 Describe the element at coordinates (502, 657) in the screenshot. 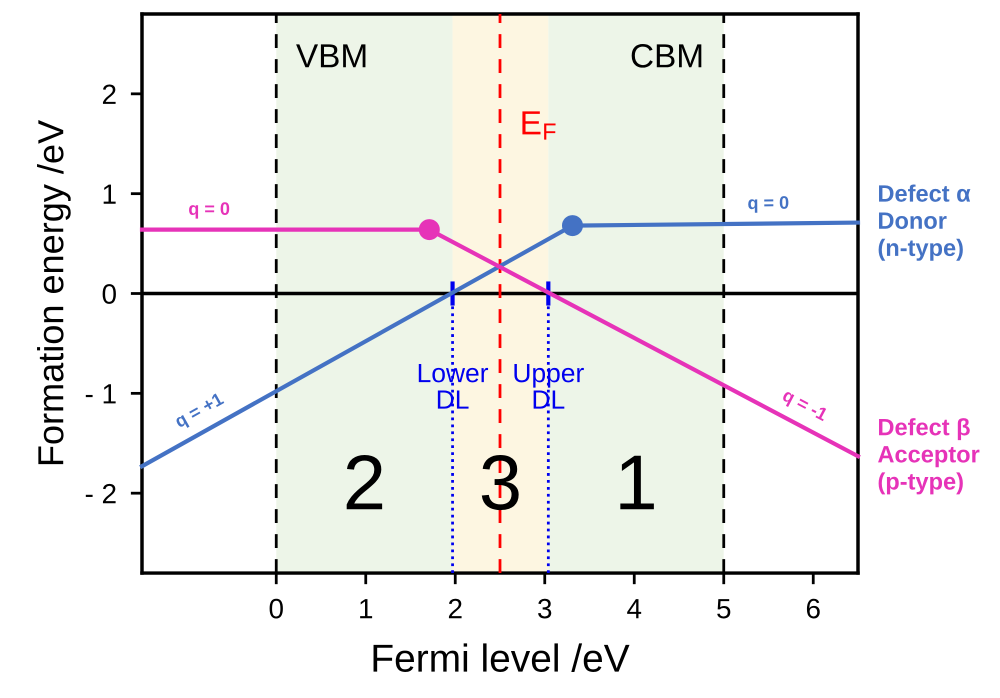

I see `x-axis-title: Fermi level /eV` at that location.